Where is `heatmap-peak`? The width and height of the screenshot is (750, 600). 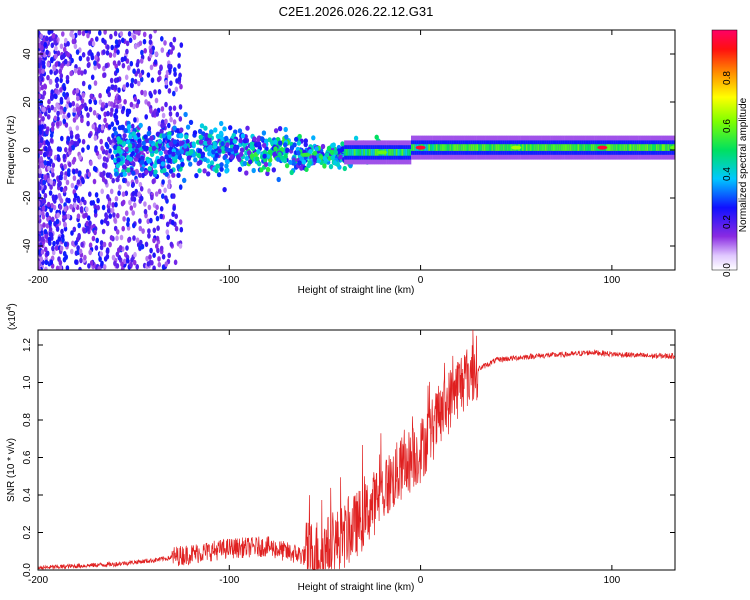 heatmap-peak is located at coordinates (602, 147).